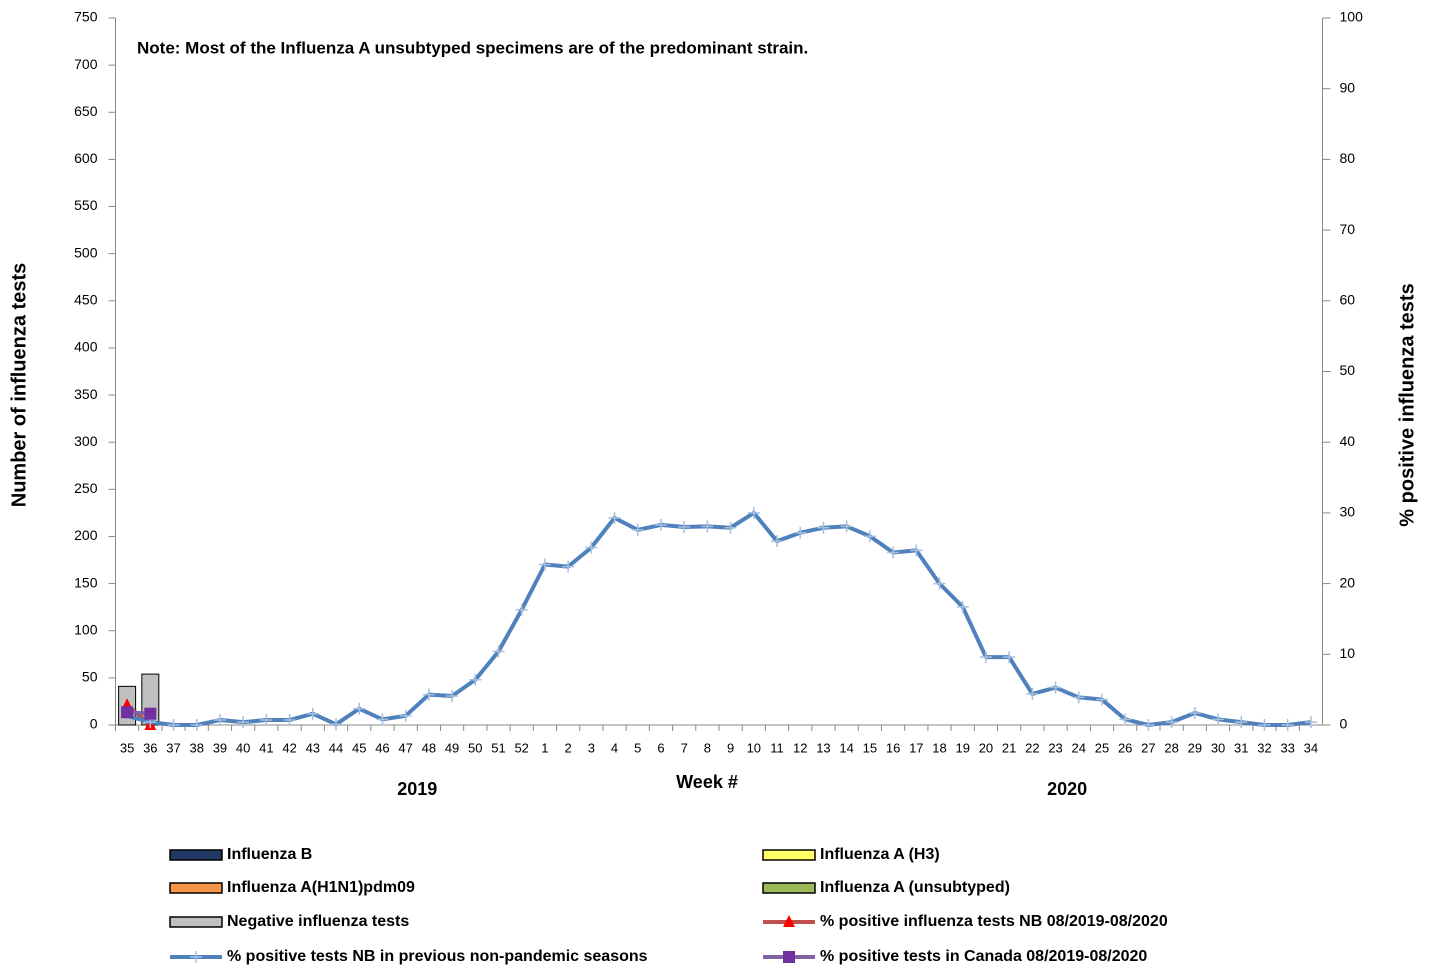  Describe the element at coordinates (1067, 789) in the screenshot. I see `year-label: 2020` at that location.